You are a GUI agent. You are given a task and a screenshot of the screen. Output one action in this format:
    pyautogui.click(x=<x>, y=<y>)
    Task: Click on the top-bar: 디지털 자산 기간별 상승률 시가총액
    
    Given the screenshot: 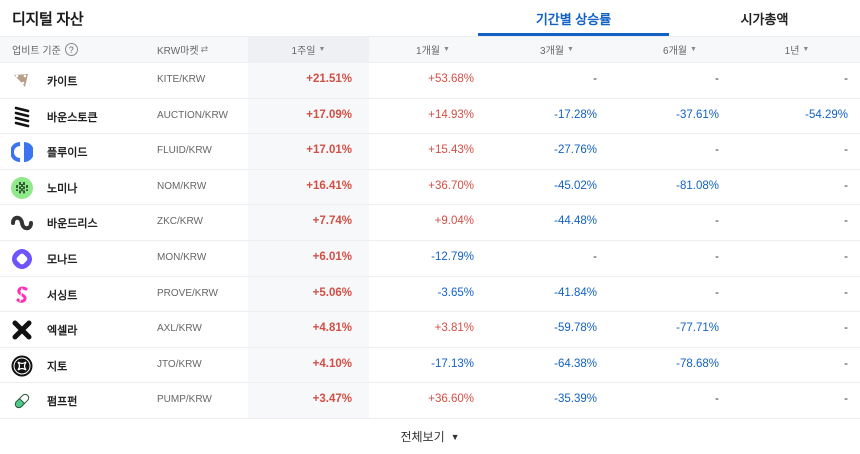 What is the action you would take?
    pyautogui.click(x=430, y=18)
    